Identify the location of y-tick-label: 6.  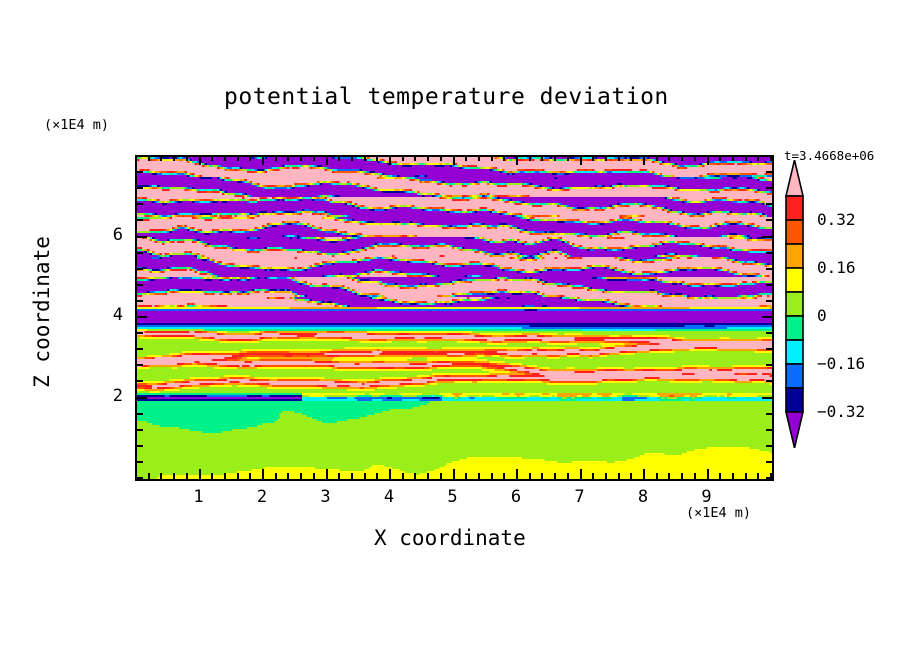
(117, 234).